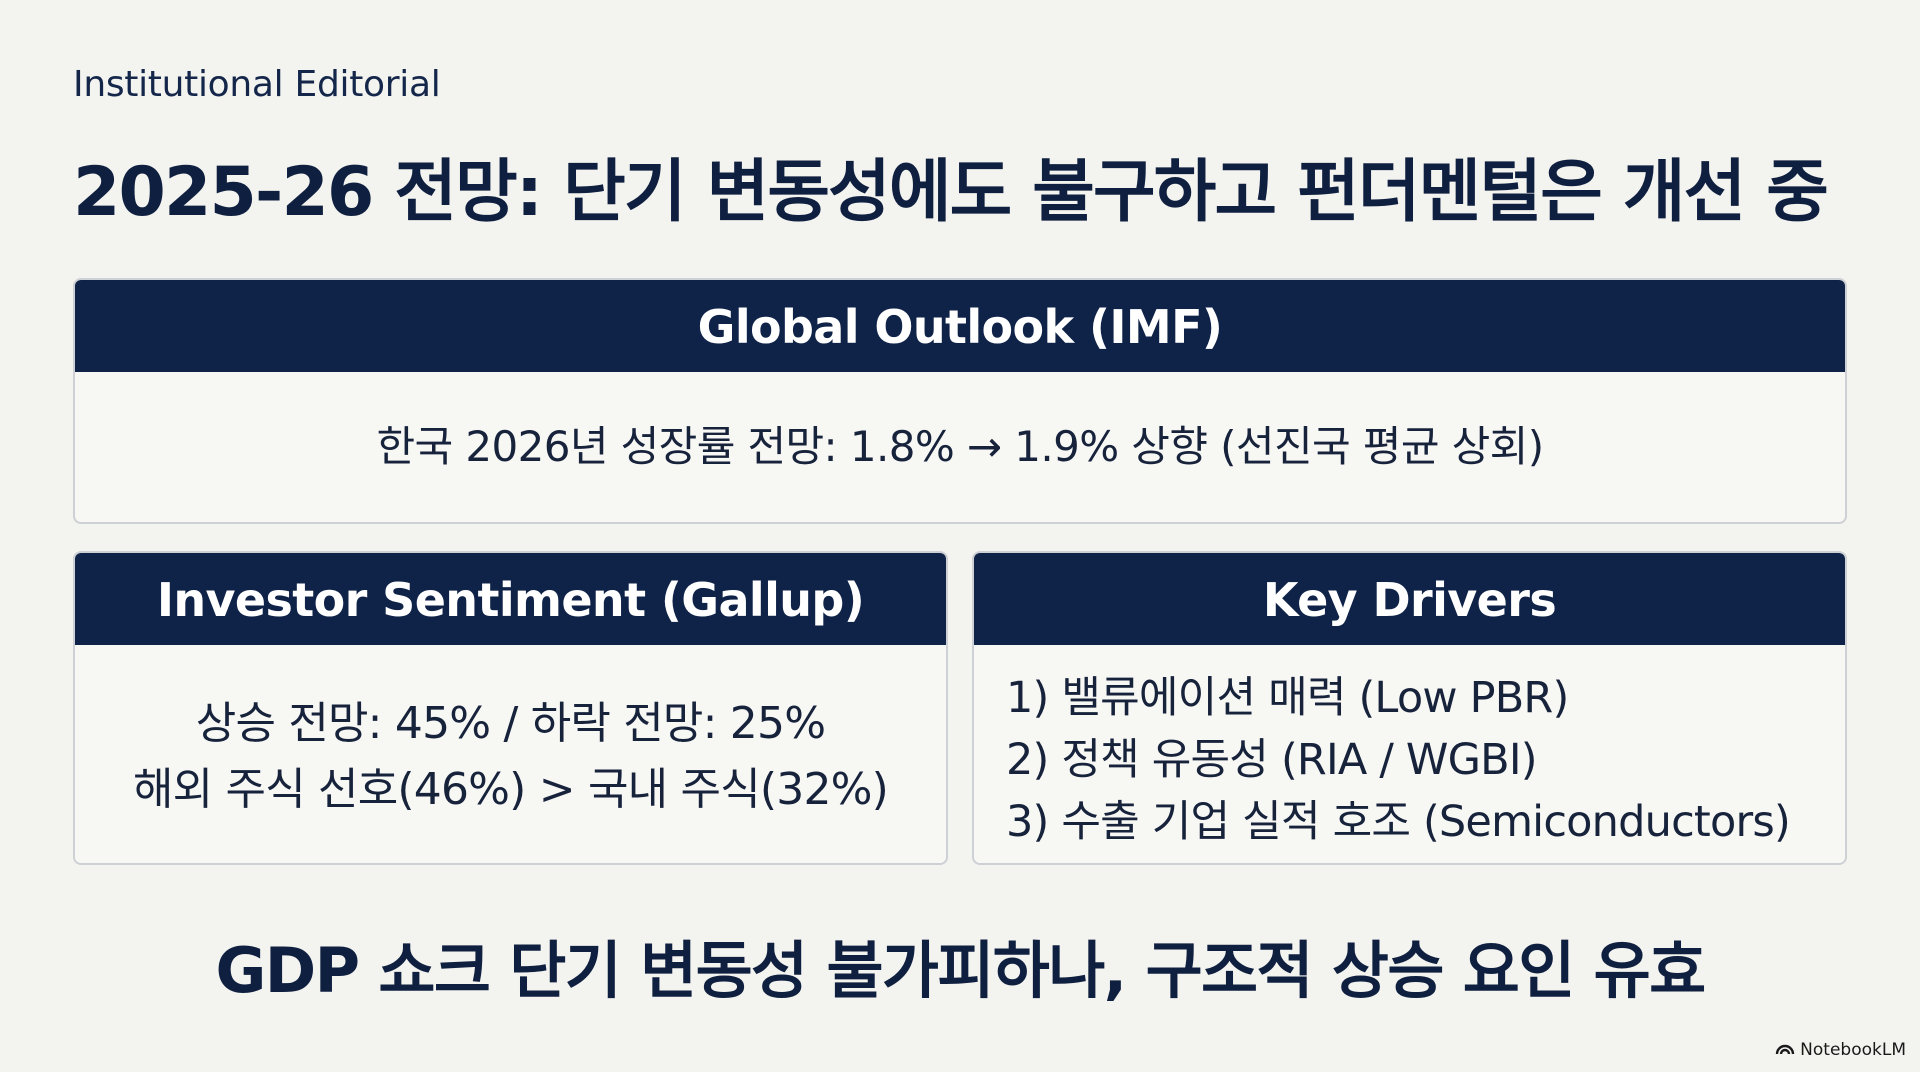 The width and height of the screenshot is (1920, 1072). What do you see at coordinates (510, 723) in the screenshot?
I see `sentiment-line: 상승 전망: 45% / 하락 전망: 25%` at bounding box center [510, 723].